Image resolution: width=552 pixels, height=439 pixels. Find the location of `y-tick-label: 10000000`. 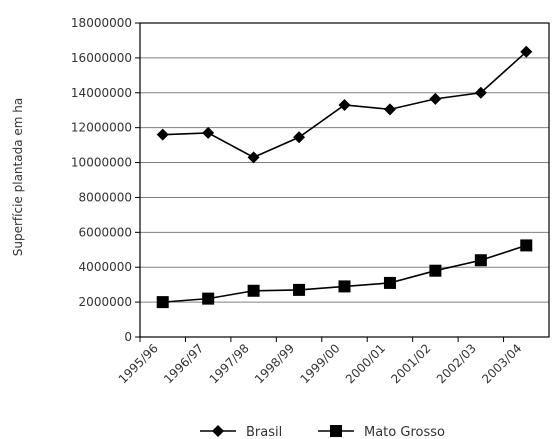

y-tick-label: 10000000 is located at coordinates (101, 163).